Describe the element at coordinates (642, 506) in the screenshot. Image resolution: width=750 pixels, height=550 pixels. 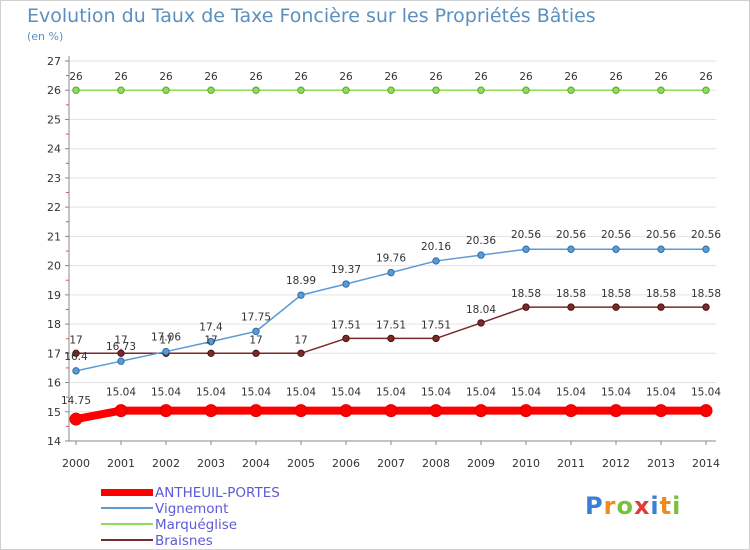
I see `logo-letter: x` at that location.